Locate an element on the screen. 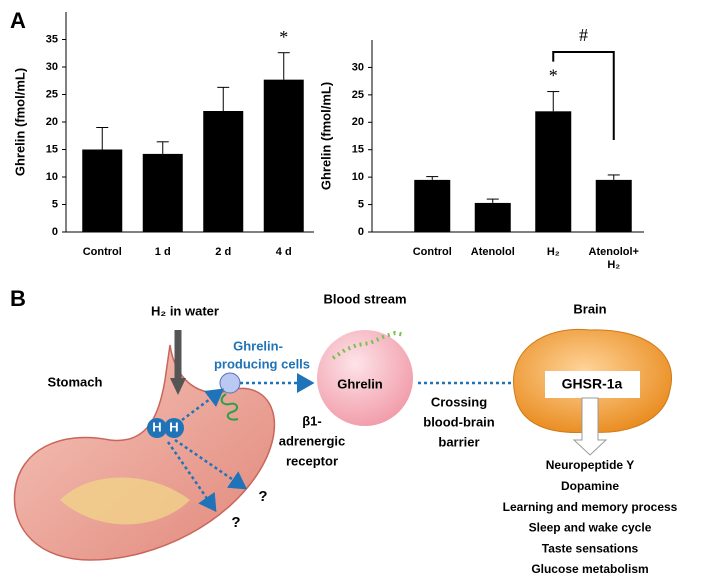  panel-label: B is located at coordinates (18, 298).